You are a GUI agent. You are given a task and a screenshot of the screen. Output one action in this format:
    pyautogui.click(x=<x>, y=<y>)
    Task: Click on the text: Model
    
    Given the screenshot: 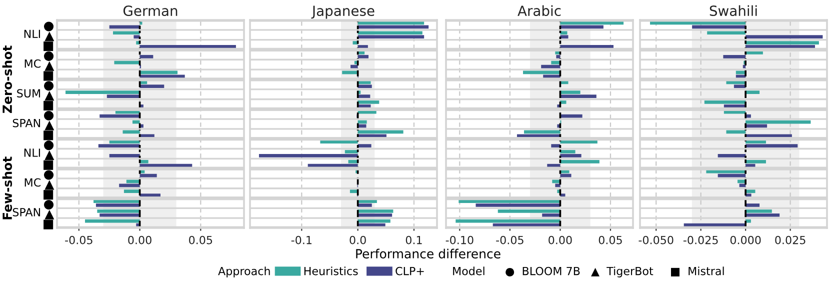 What is the action you would take?
    pyautogui.click(x=468, y=271)
    